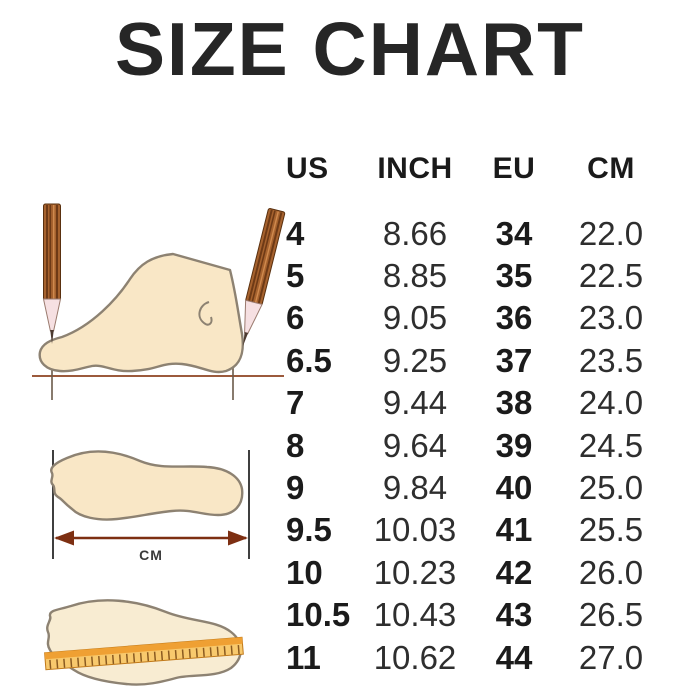 This screenshot has height=700, width=700. Describe the element at coordinates (295, 276) in the screenshot. I see `cell-us: 5` at that location.